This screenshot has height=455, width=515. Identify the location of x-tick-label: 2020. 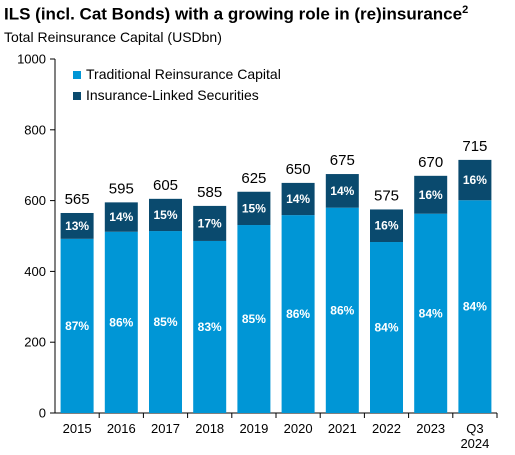
(298, 428).